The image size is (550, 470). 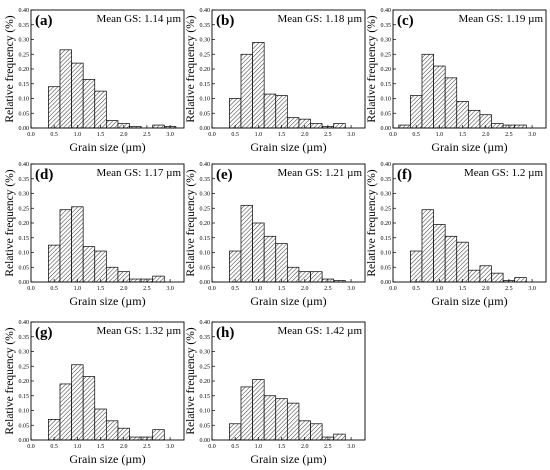 I want to click on mean-grain-size-label: Mean GS: 1.14 µm, so click(x=138, y=19).